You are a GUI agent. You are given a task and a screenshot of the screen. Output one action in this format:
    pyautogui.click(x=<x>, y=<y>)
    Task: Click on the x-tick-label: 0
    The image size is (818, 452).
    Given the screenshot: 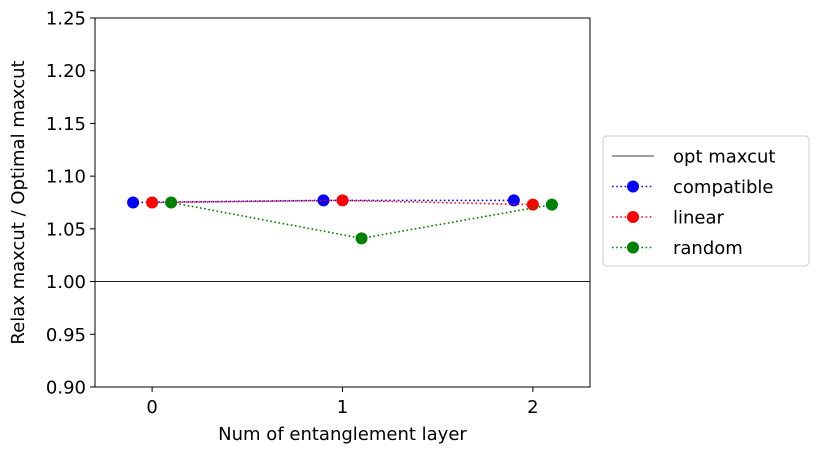 What is the action you would take?
    pyautogui.click(x=151, y=407)
    